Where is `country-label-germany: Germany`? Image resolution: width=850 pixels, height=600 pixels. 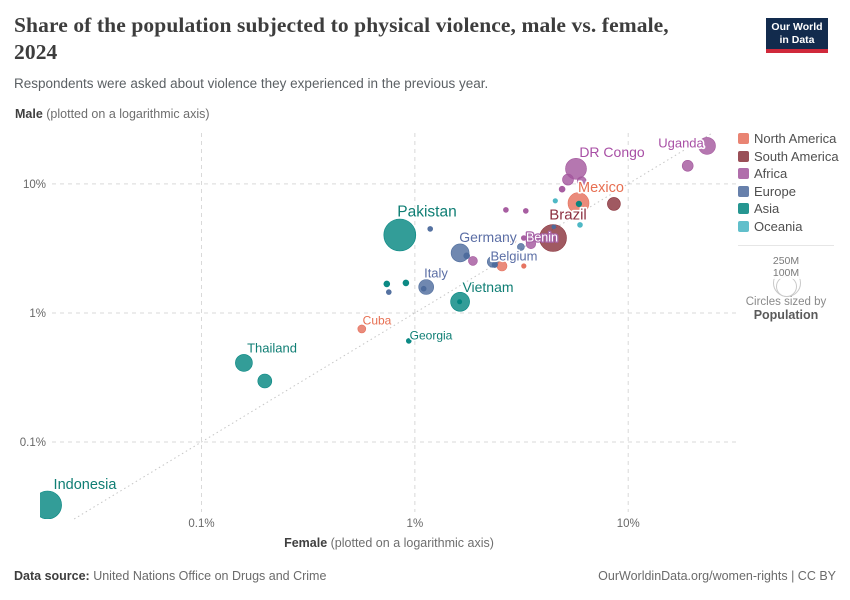 country-label-germany: Germany is located at coordinates (488, 236).